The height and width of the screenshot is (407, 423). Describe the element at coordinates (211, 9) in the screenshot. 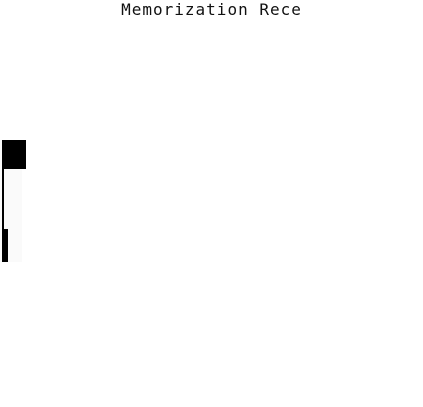

I see `chart-title: Memorization Rece` at that location.